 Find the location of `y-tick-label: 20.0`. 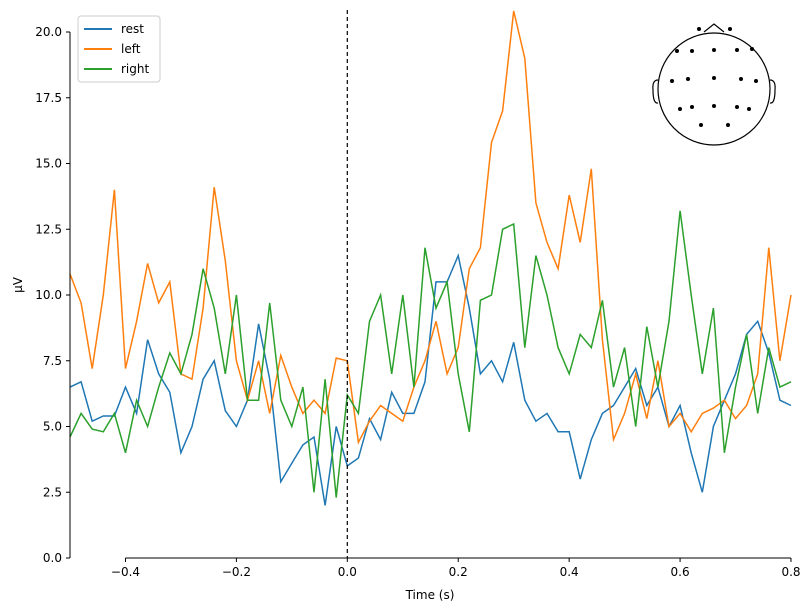

y-tick-label: 20.0 is located at coordinates (48, 32).